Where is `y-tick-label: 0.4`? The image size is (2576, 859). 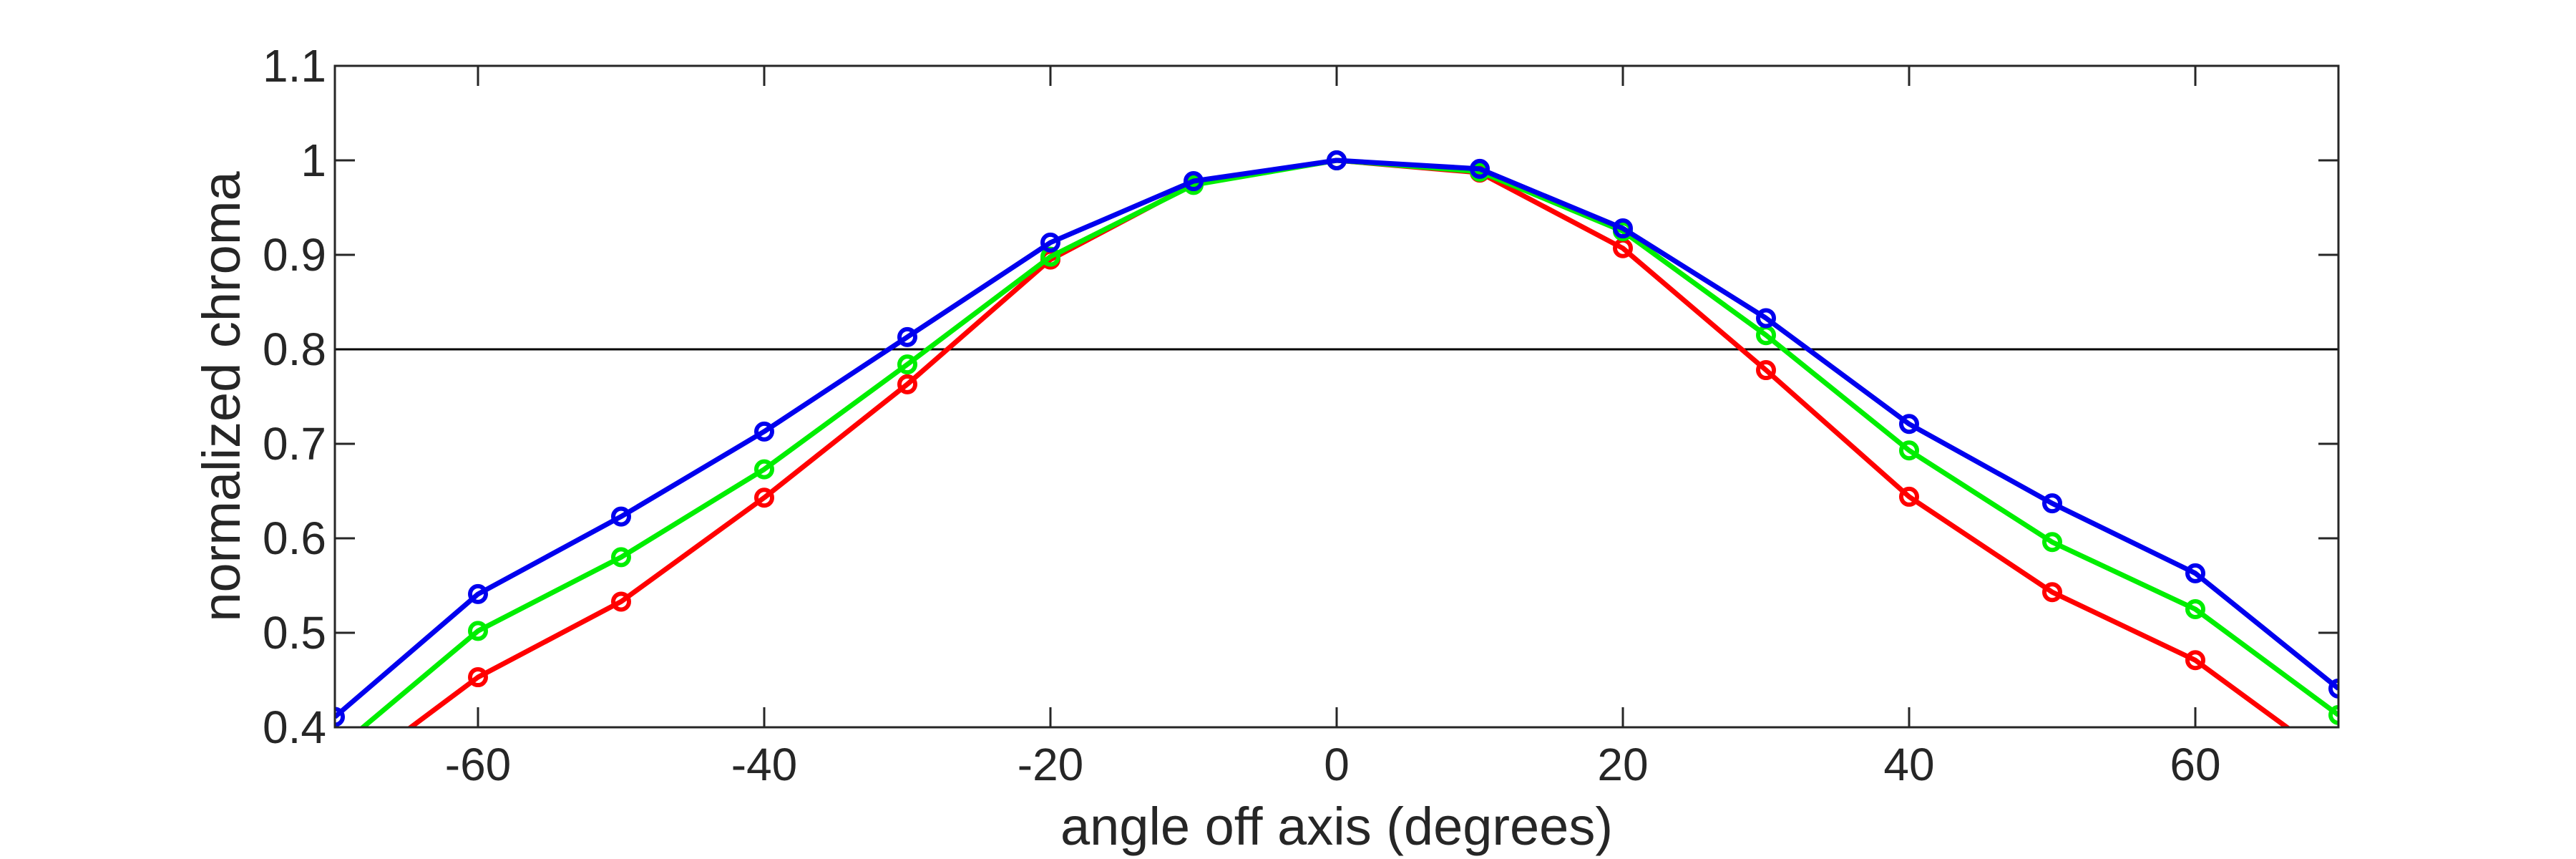
y-tick-label: 0.4 is located at coordinates (294, 727).